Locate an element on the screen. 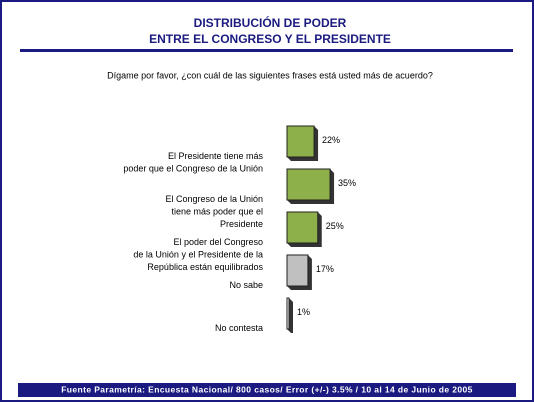 The height and width of the screenshot is (402, 534). category-label: tiene más poder que el is located at coordinates (217, 211).